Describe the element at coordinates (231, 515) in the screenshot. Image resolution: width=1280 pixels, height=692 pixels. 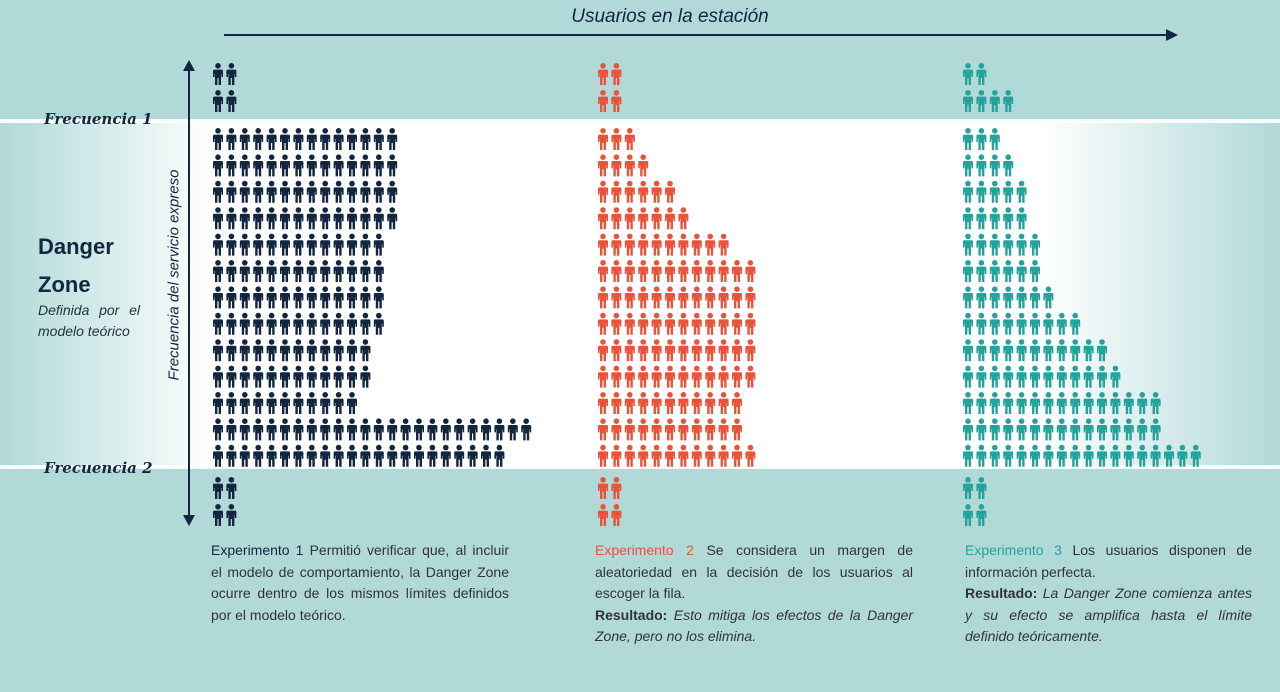
I see `experiment-1-bottom-person` at that location.